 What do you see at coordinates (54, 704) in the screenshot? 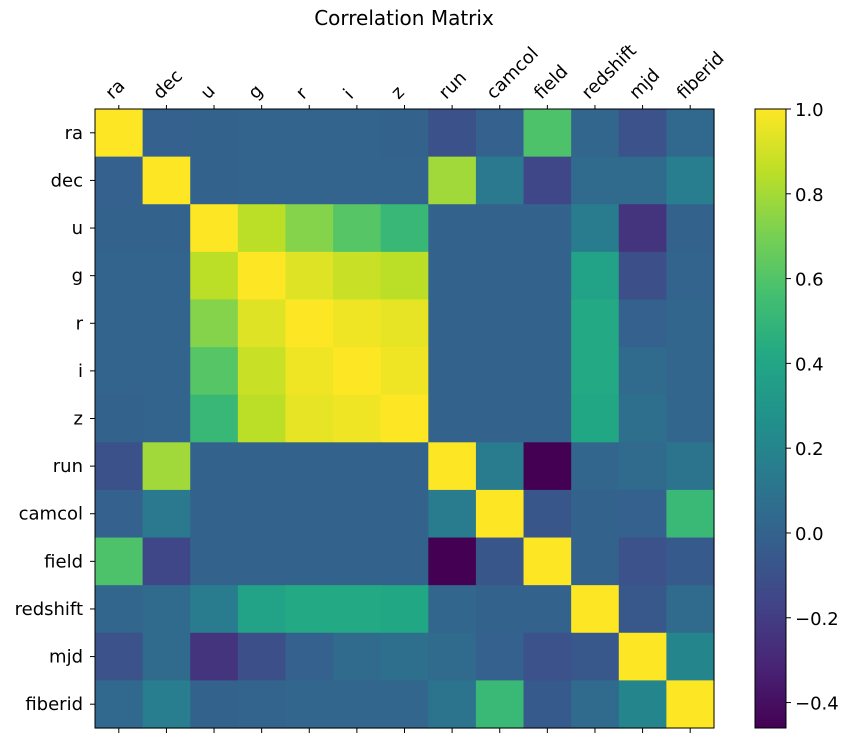
I see `y-tick-label: fiberid` at bounding box center [54, 704].